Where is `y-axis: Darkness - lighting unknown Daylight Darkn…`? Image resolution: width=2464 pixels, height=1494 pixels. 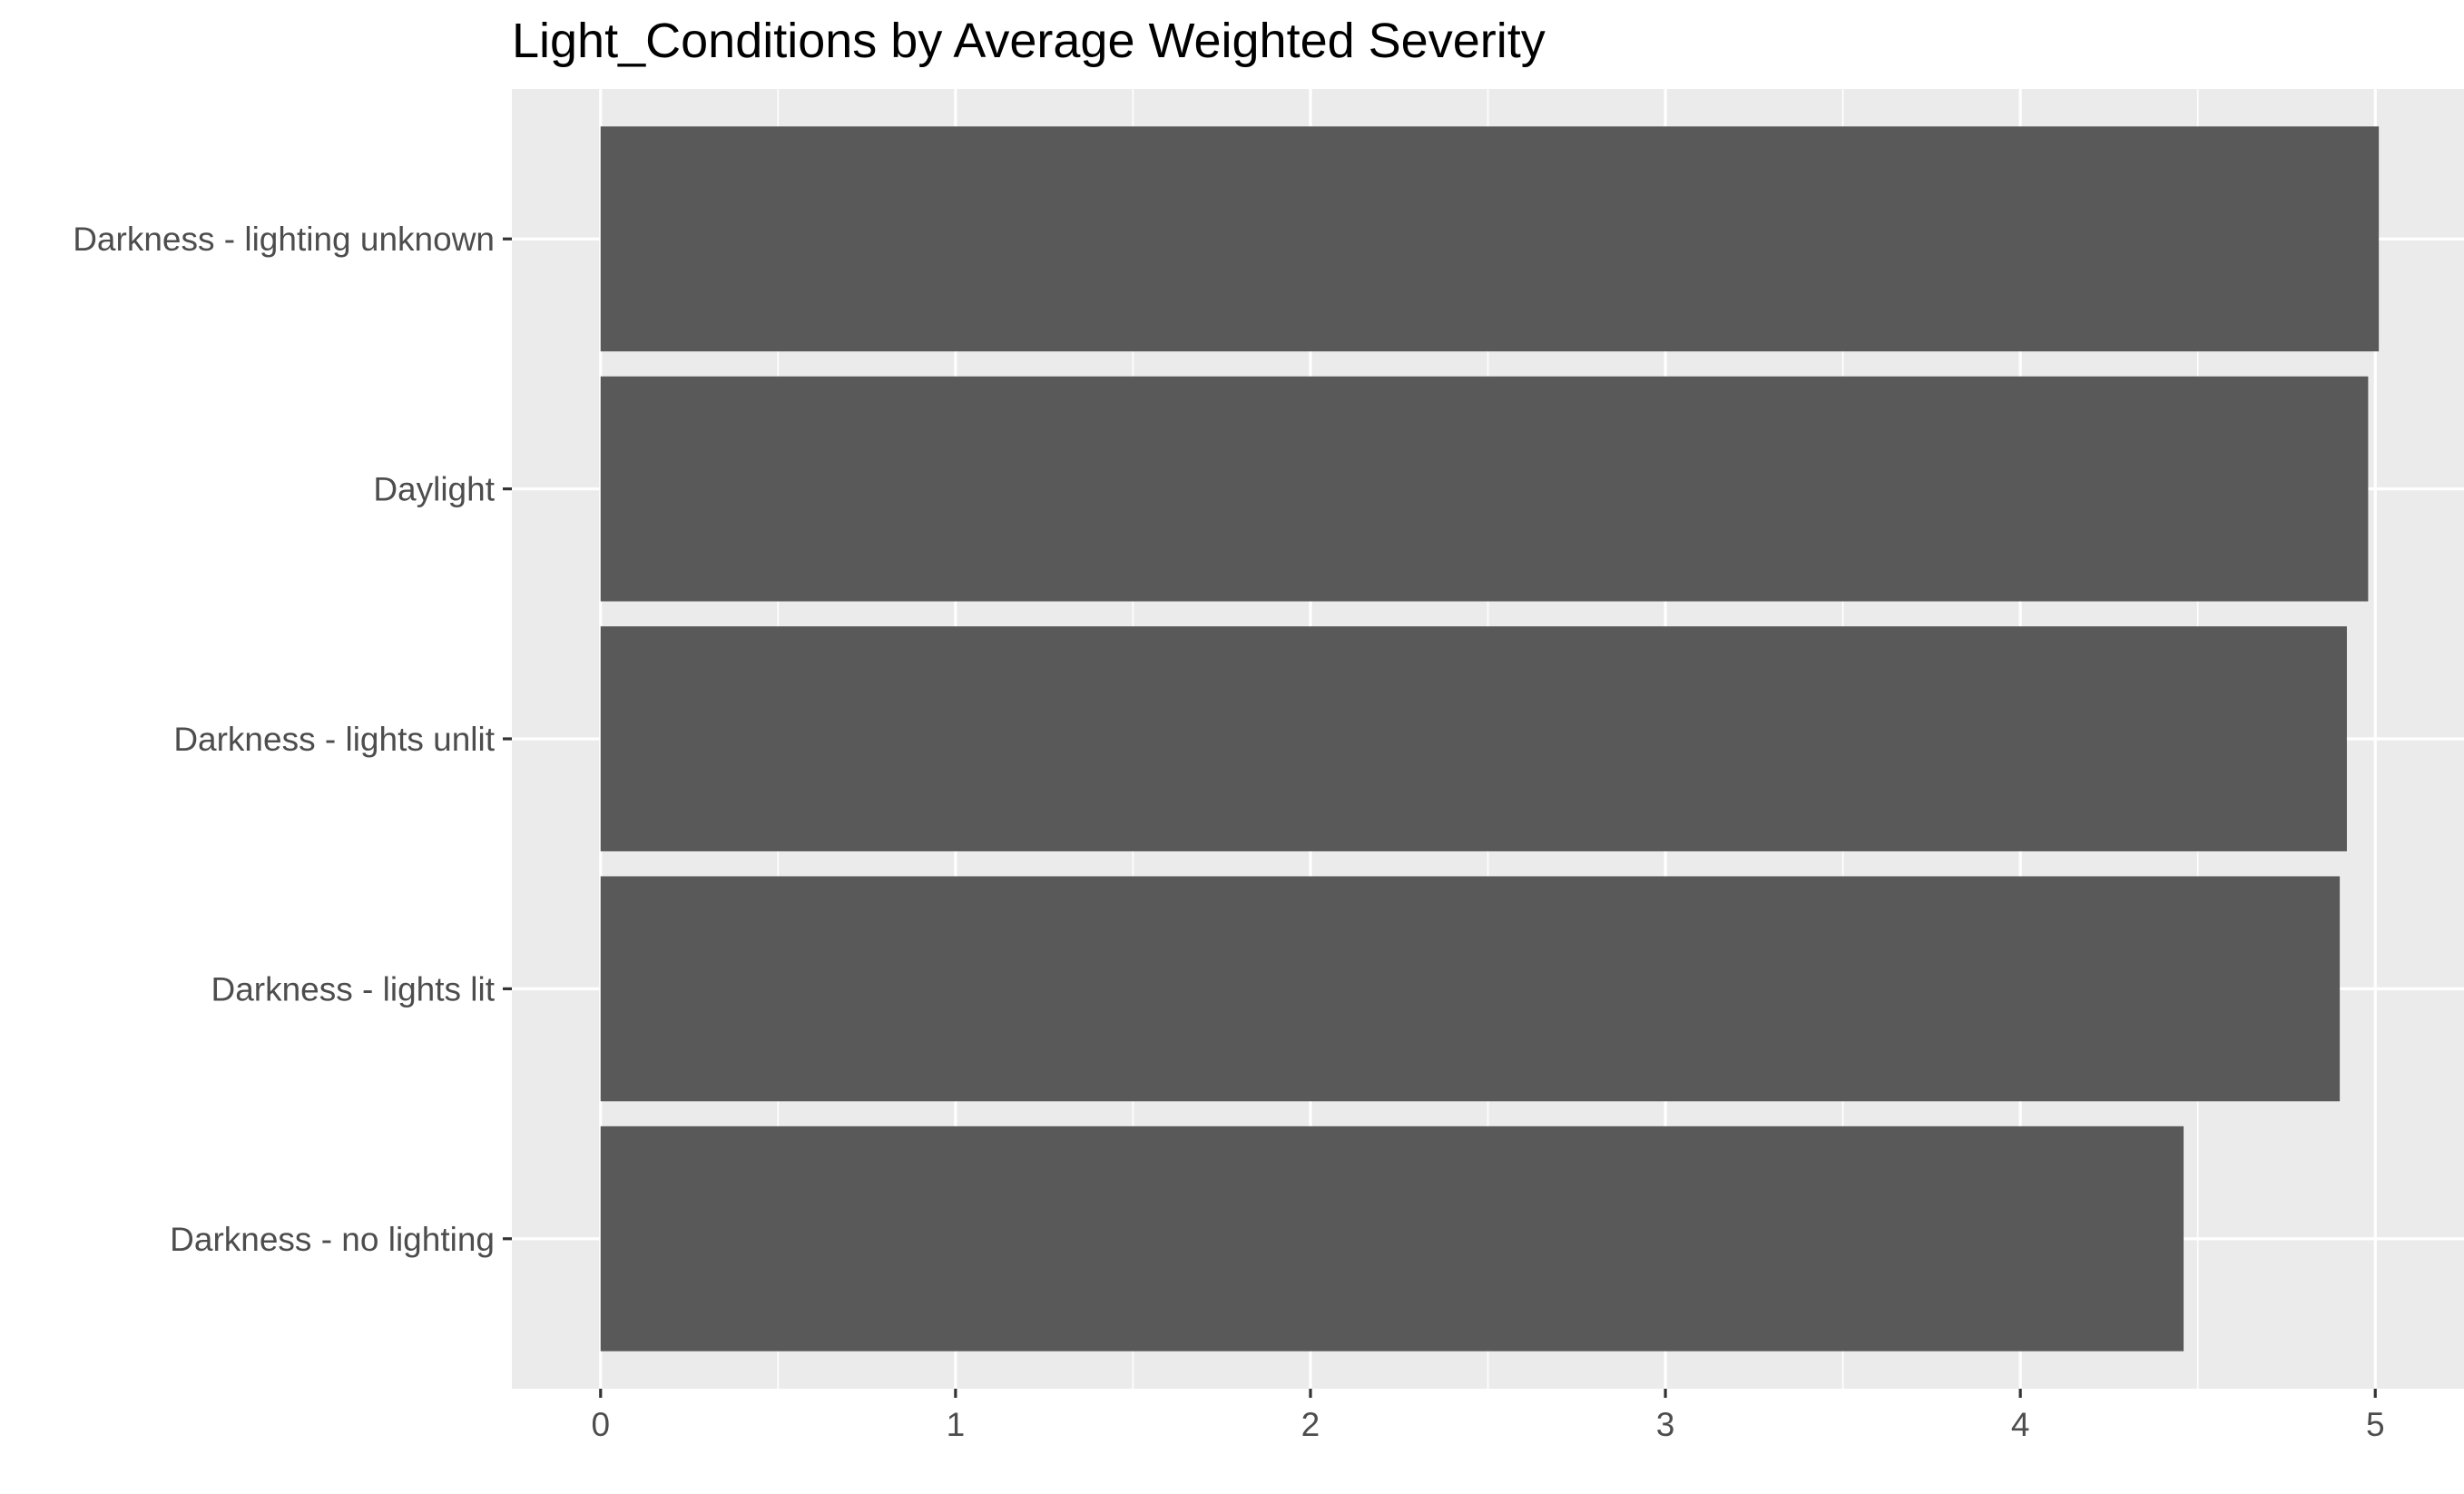 y-axis: Darkness - lighting unknown Daylight Darkn… is located at coordinates (292, 739).